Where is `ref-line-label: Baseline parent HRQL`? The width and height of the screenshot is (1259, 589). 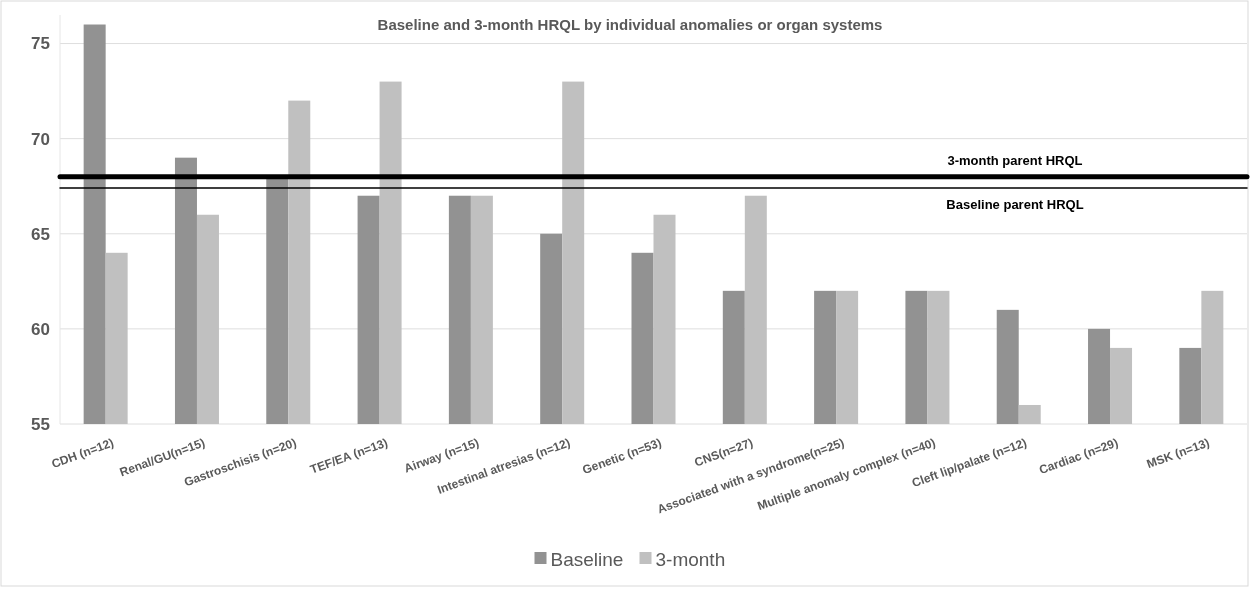 ref-line-label: Baseline parent HRQL is located at coordinates (1015, 205).